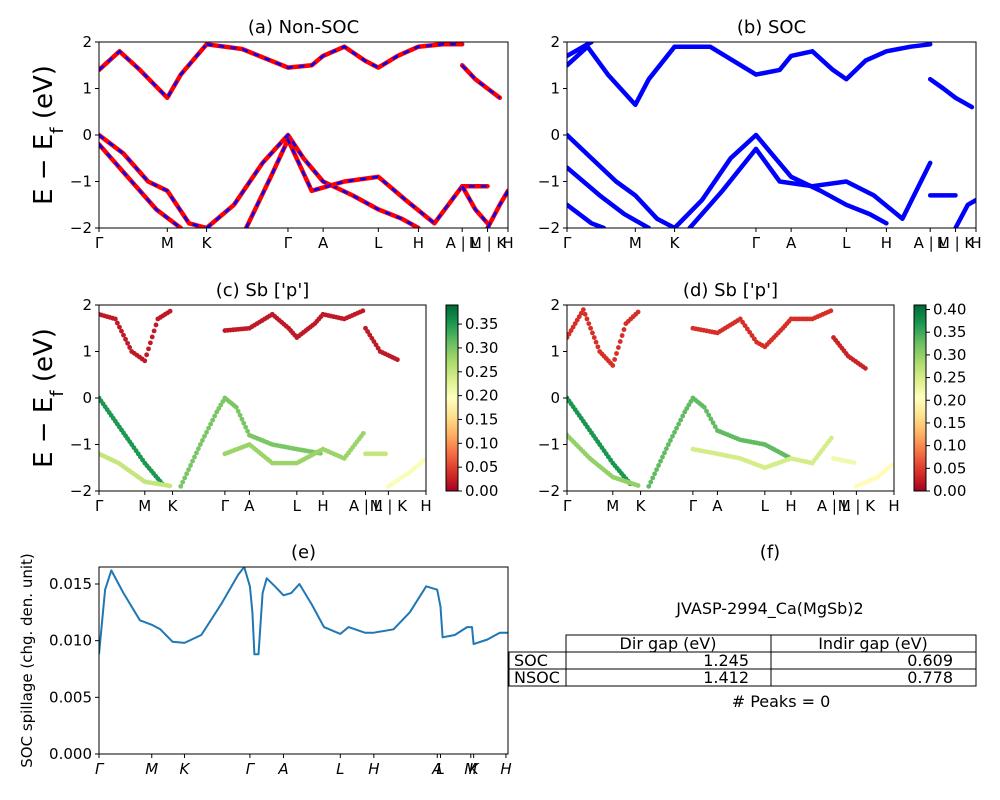 This screenshot has height=800, width=1000. Describe the element at coordinates (537, 677) in the screenshot. I see `row-label-nsoc: NSOC` at that location.